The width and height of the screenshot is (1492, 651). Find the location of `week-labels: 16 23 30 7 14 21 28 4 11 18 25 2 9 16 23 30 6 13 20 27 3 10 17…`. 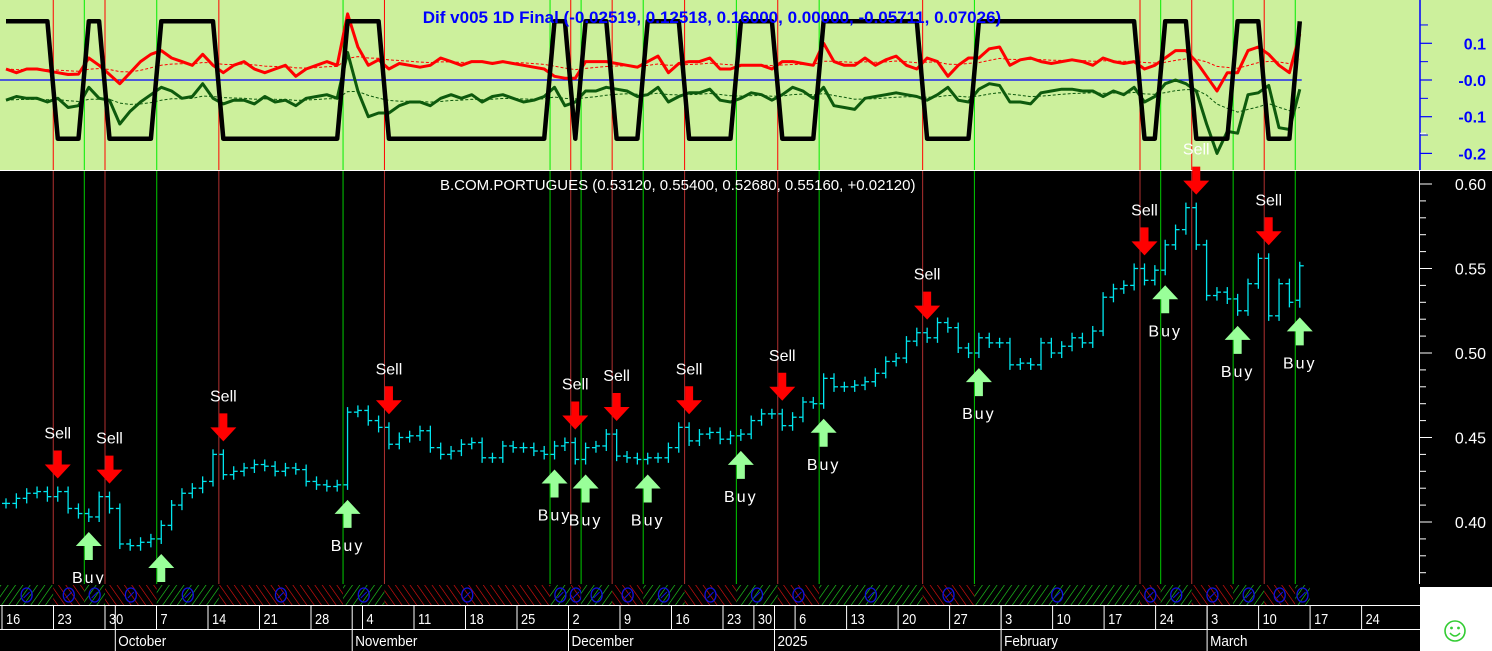

week-labels: 16 23 30 7 14 21 28 4 11 18 25 2 9 16 23 30 6 13 20 27 3 10 17… is located at coordinates (690, 617).